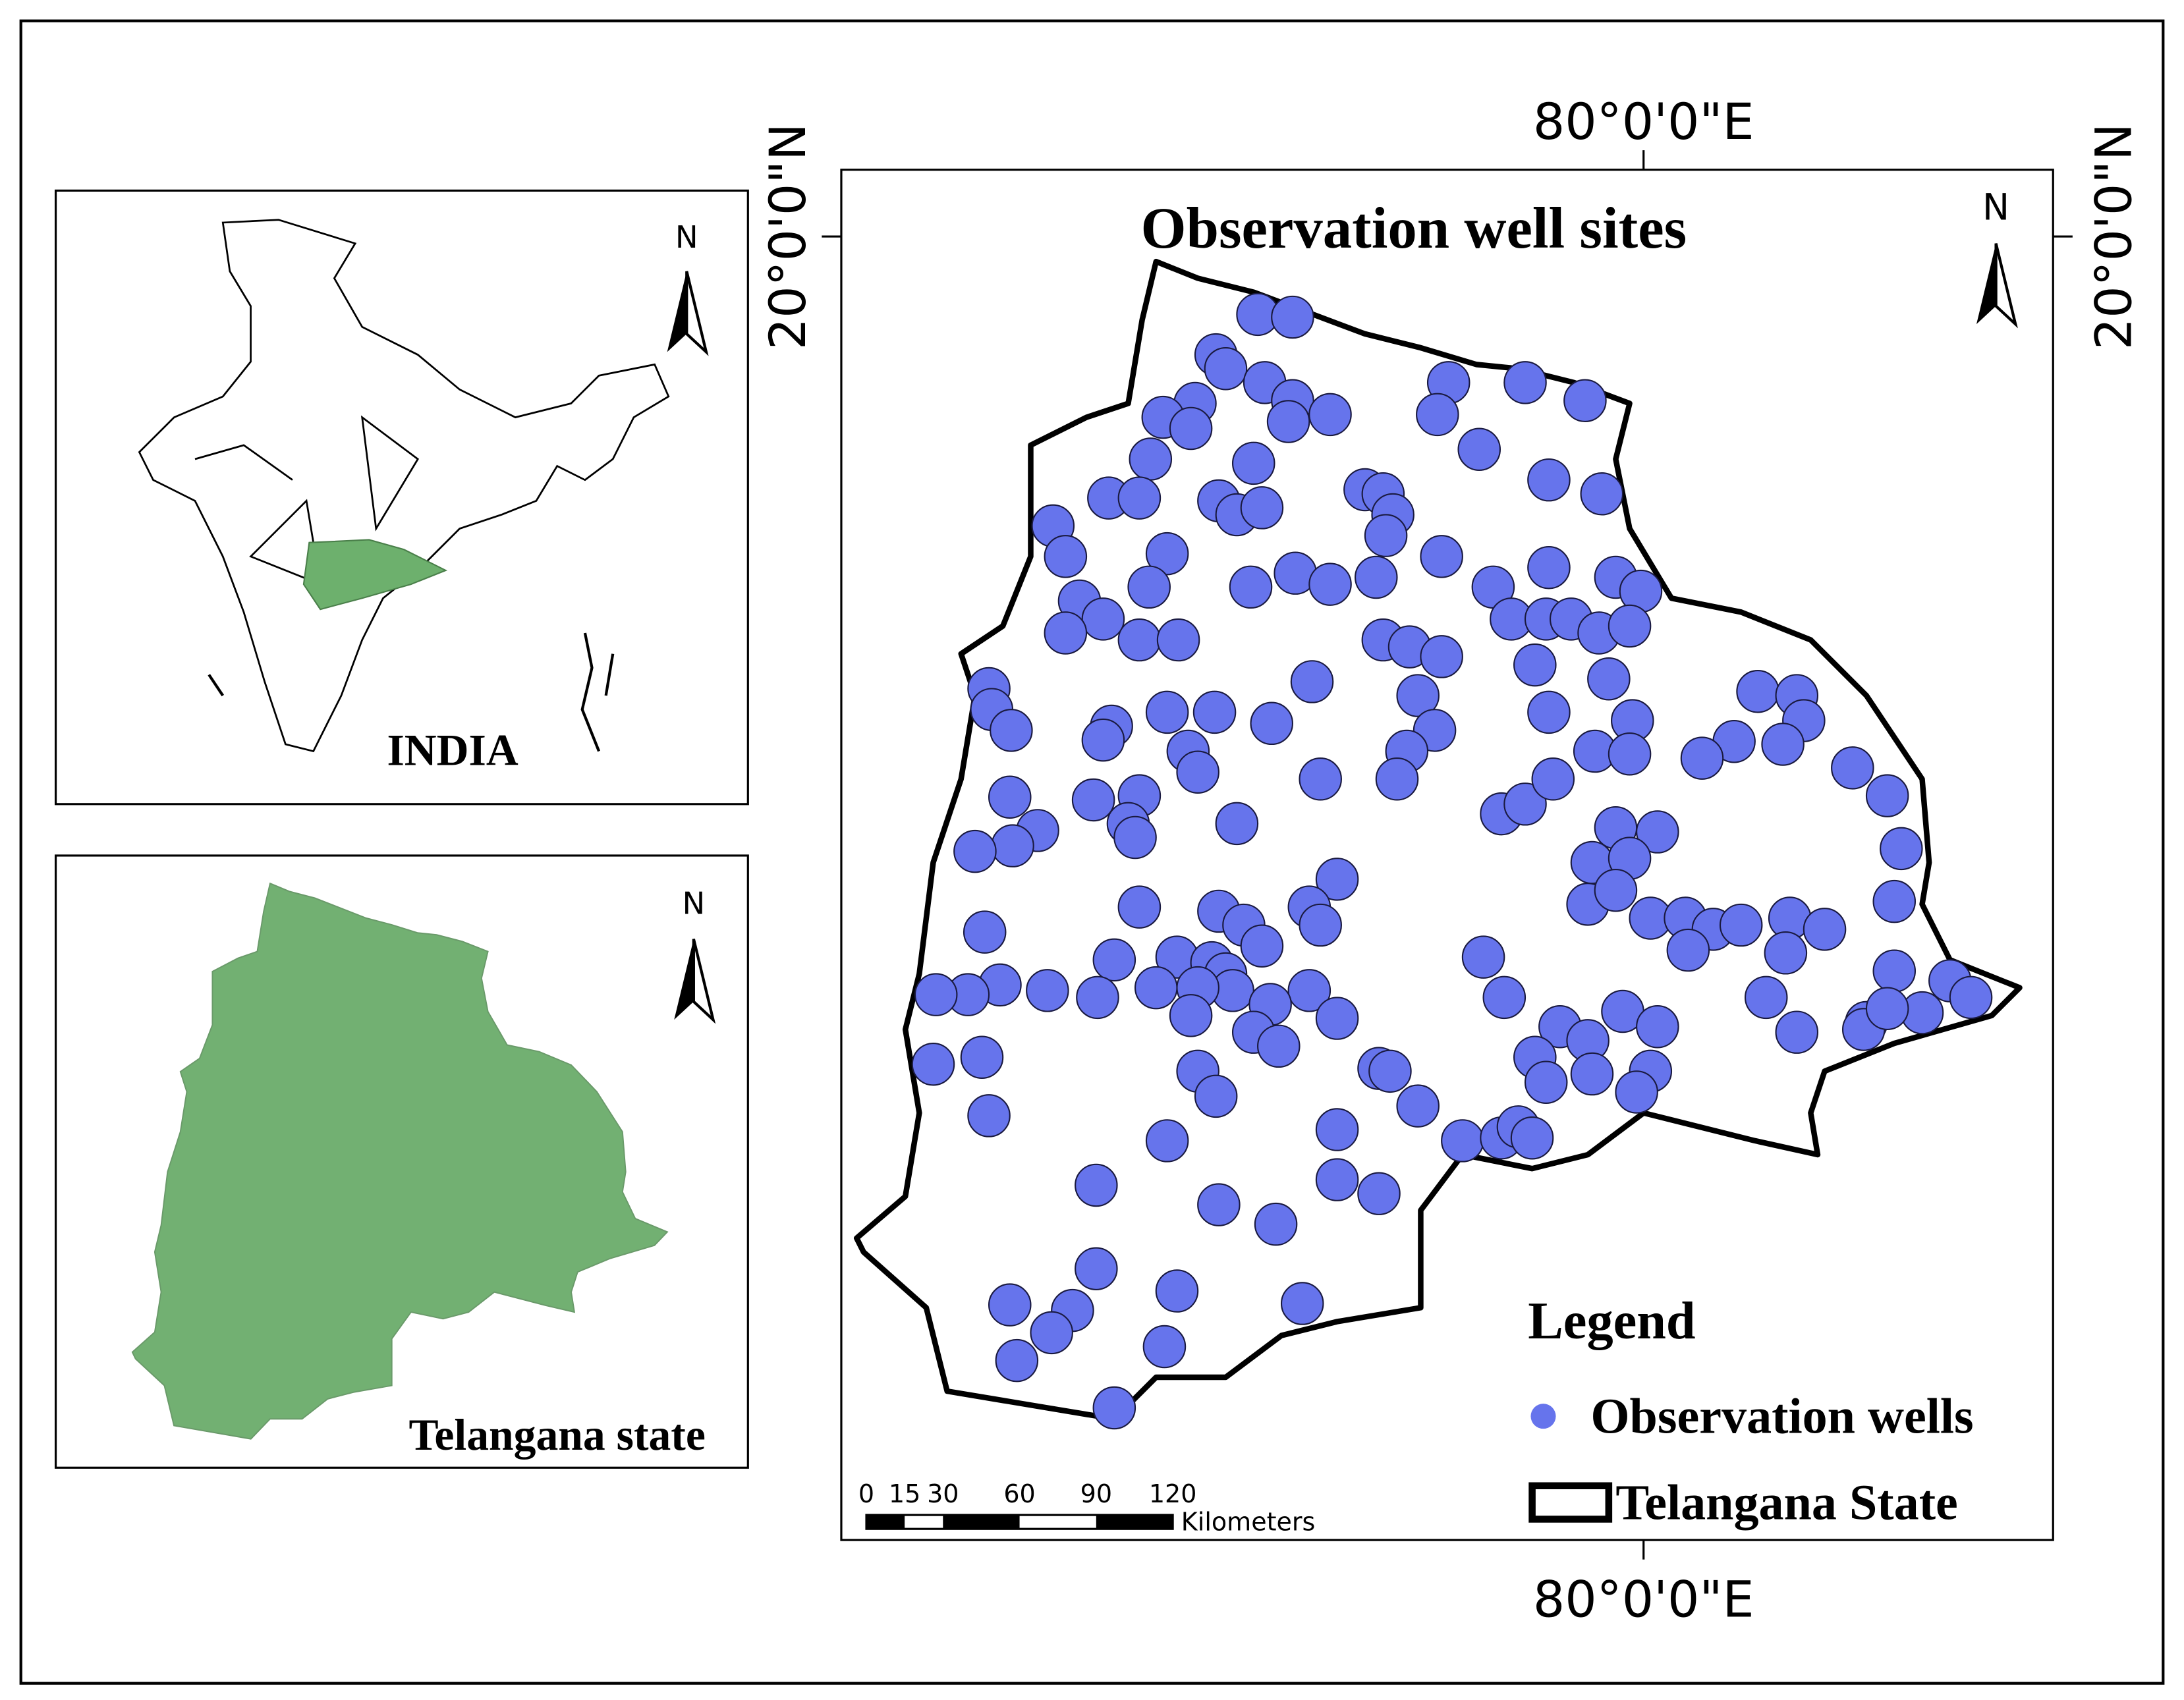 This screenshot has height=1700, width=2184. I want to click on legend-title: Legend, so click(1611, 1321).